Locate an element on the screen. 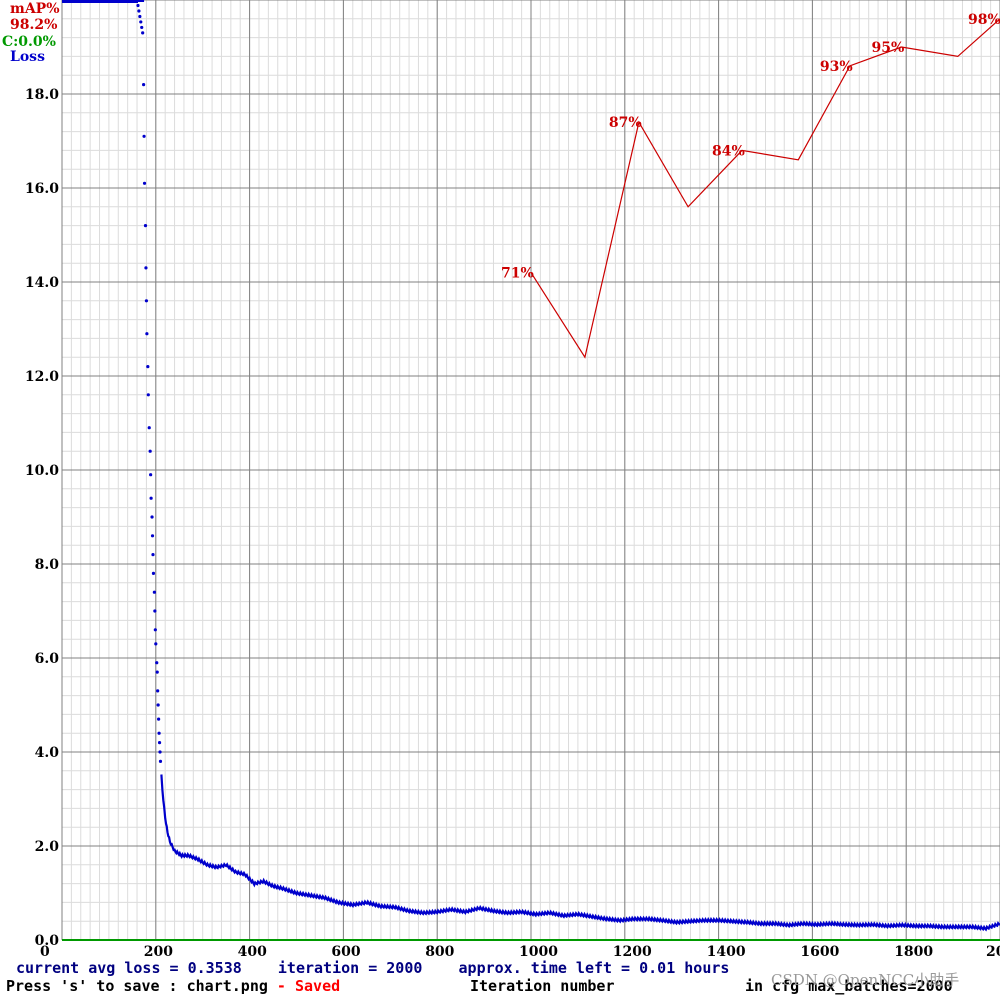 This screenshot has height=1004, width=1000. y-tick-label: 14.0 is located at coordinates (42, 283).